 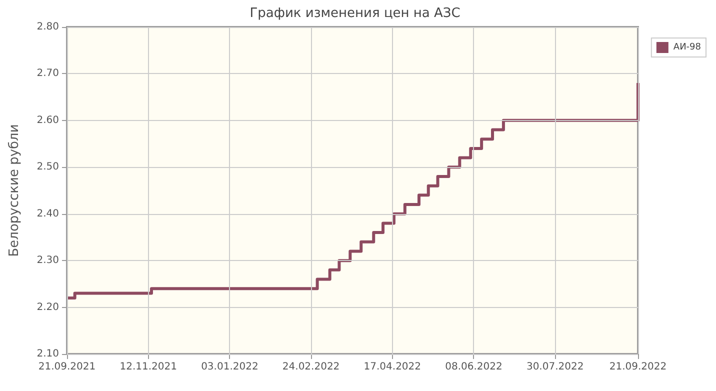 I want to click on x-tick-label: 17.04.2022, so click(x=393, y=367).